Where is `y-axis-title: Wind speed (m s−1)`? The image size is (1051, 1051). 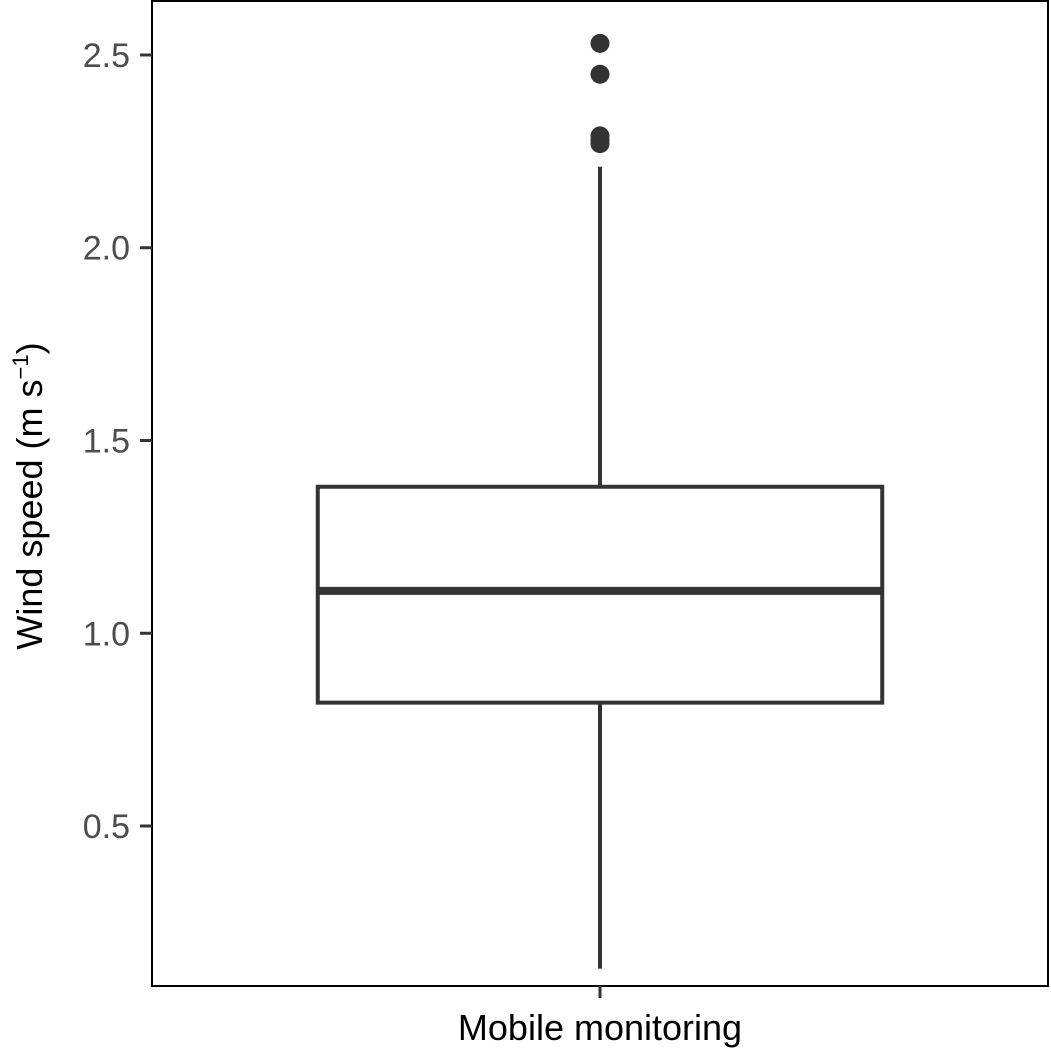 y-axis-title: Wind speed (m s−1) is located at coordinates (29, 495).